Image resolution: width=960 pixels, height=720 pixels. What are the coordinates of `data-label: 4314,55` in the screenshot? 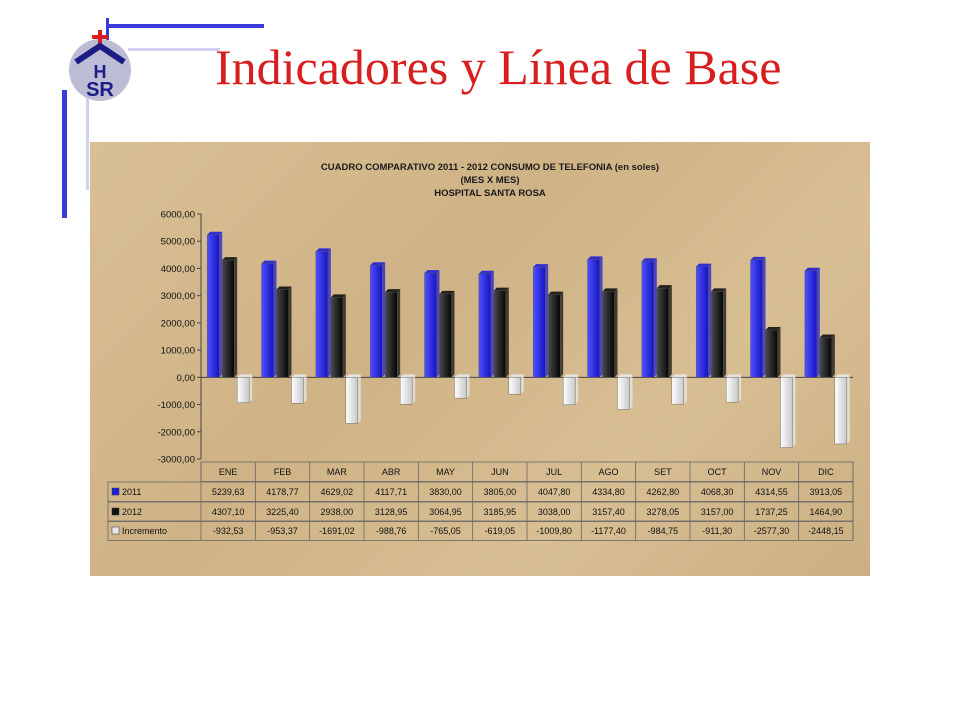 It's located at (771, 492).